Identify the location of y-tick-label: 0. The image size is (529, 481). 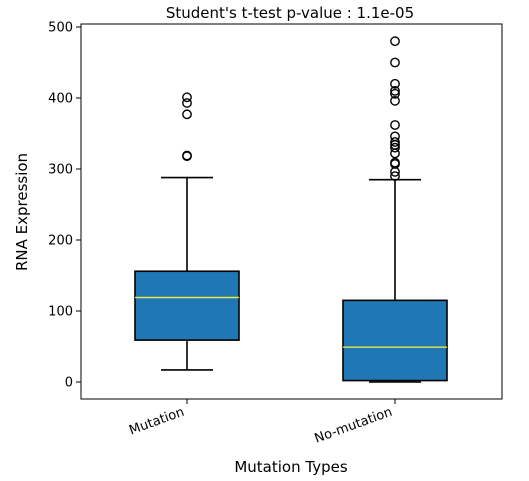
(69, 383).